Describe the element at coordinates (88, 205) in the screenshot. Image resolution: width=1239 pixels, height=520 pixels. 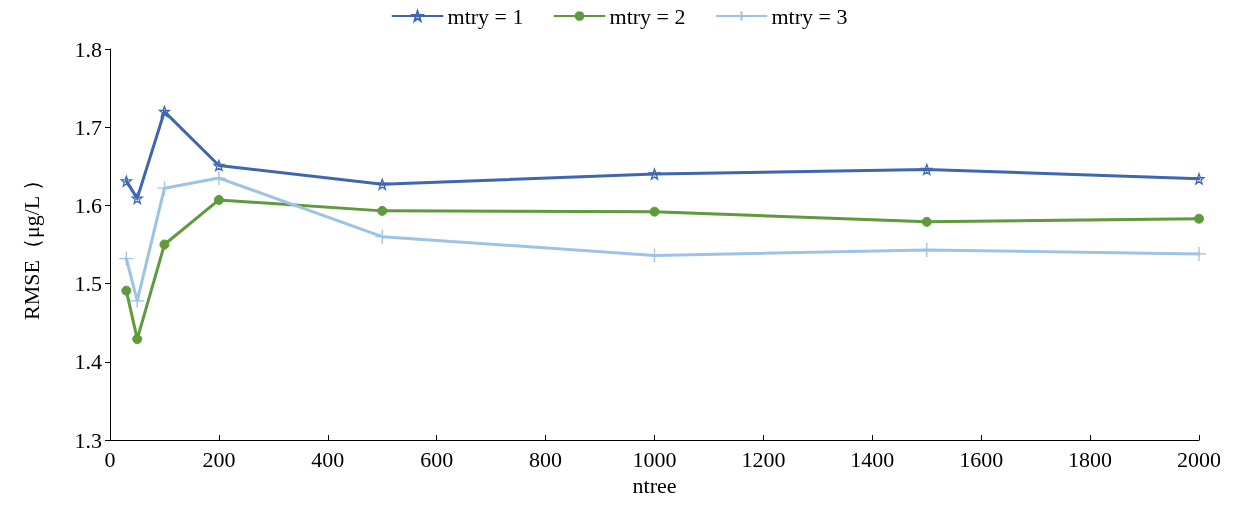
I see `y-tick-label: 1.6` at that location.